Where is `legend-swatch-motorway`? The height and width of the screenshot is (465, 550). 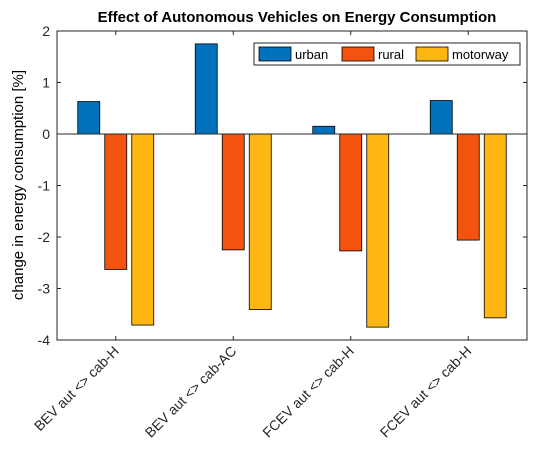 legend-swatch-motorway is located at coordinates (432, 54).